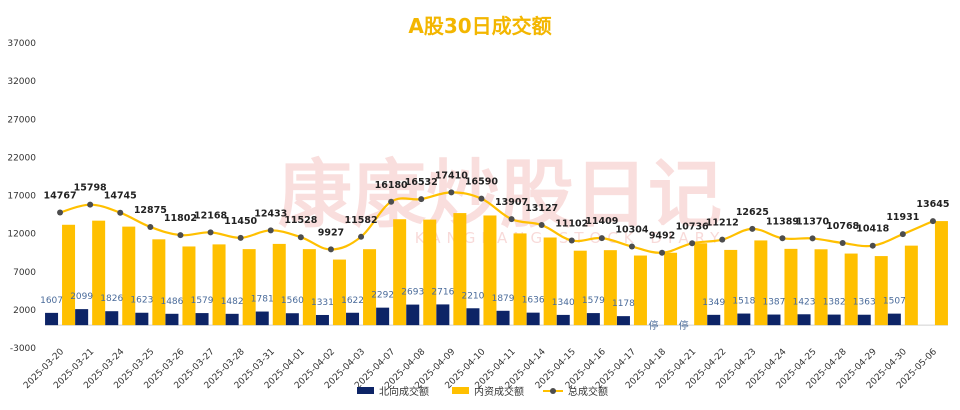  I want to click on total-data-label: 16180, so click(391, 185).